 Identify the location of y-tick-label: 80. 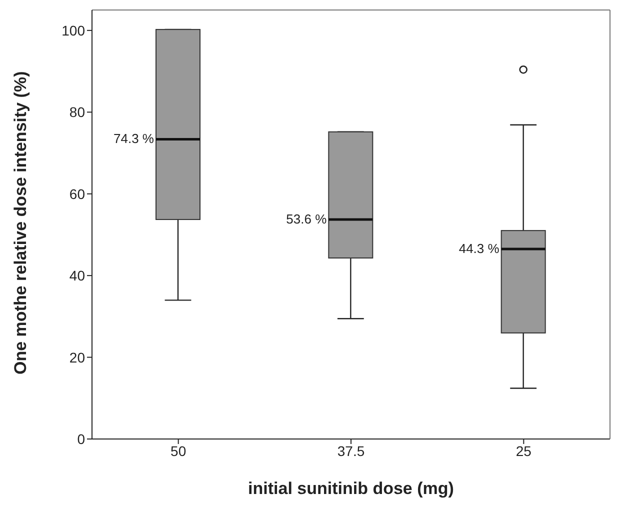
(77, 112).